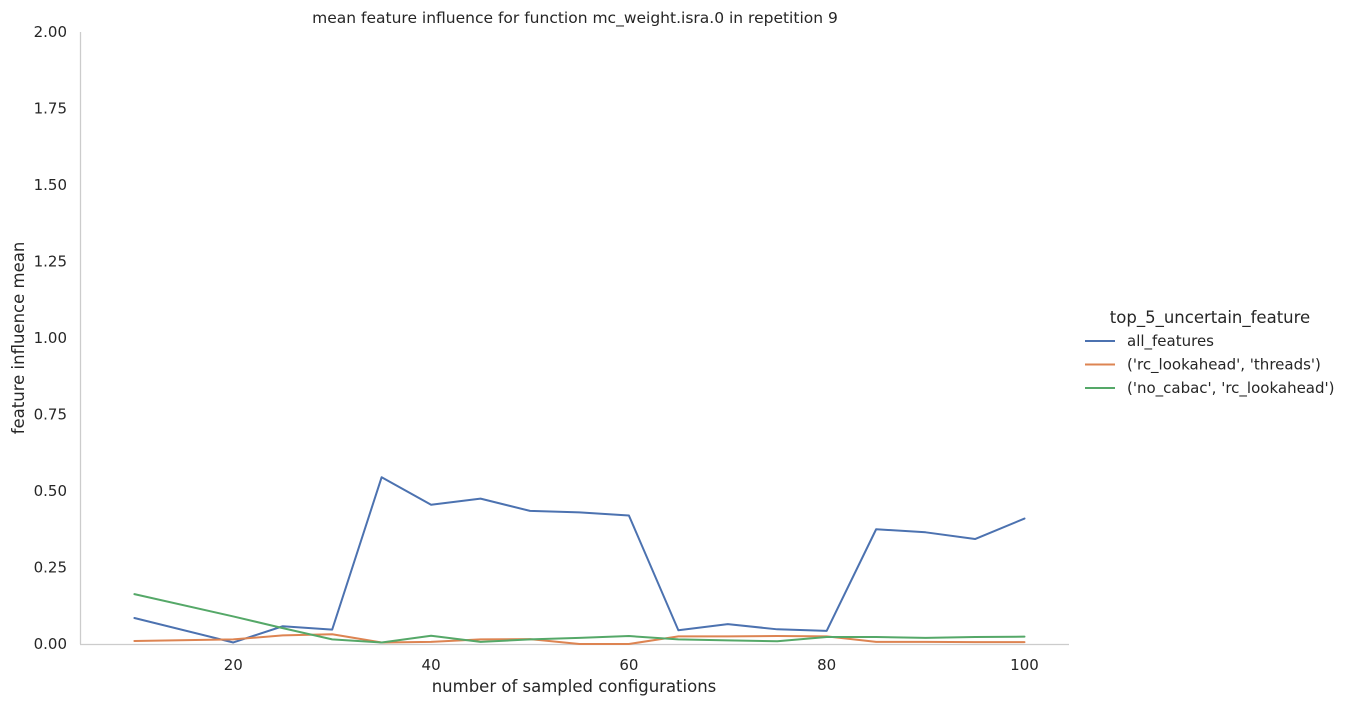 The width and height of the screenshot is (1351, 706). I want to click on x-axis-label: number of sampled configurations, so click(574, 686).